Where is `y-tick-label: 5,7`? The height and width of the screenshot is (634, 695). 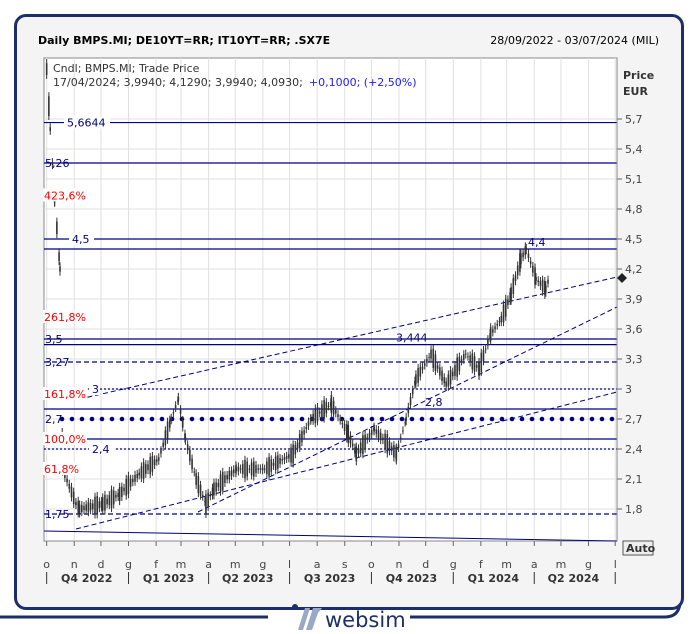
y-tick-label: 5,7 is located at coordinates (634, 119).